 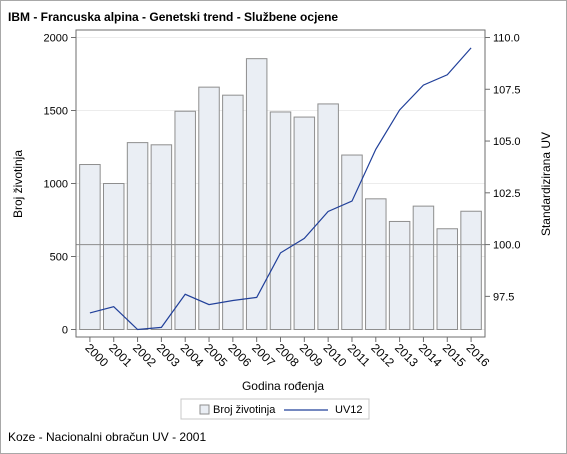 What do you see at coordinates (59, 258) in the screenshot?
I see `y-tick-label: 500` at bounding box center [59, 258].